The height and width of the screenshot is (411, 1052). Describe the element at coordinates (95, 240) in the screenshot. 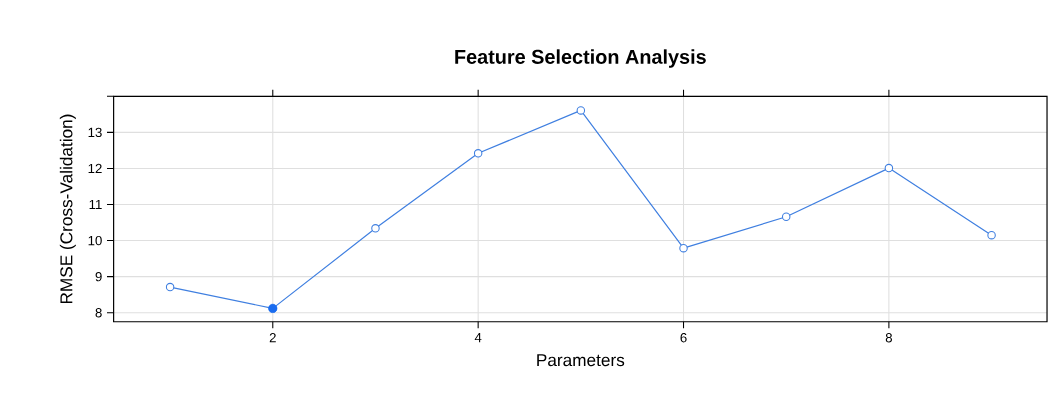

I see `y-tick-label: 10` at that location.